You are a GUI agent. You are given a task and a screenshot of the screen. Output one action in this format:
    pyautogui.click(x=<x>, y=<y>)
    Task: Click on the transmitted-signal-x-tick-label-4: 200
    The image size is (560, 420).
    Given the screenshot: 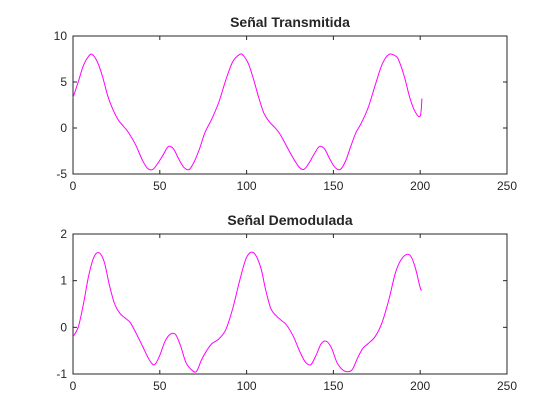 What is the action you would take?
    pyautogui.click(x=420, y=186)
    